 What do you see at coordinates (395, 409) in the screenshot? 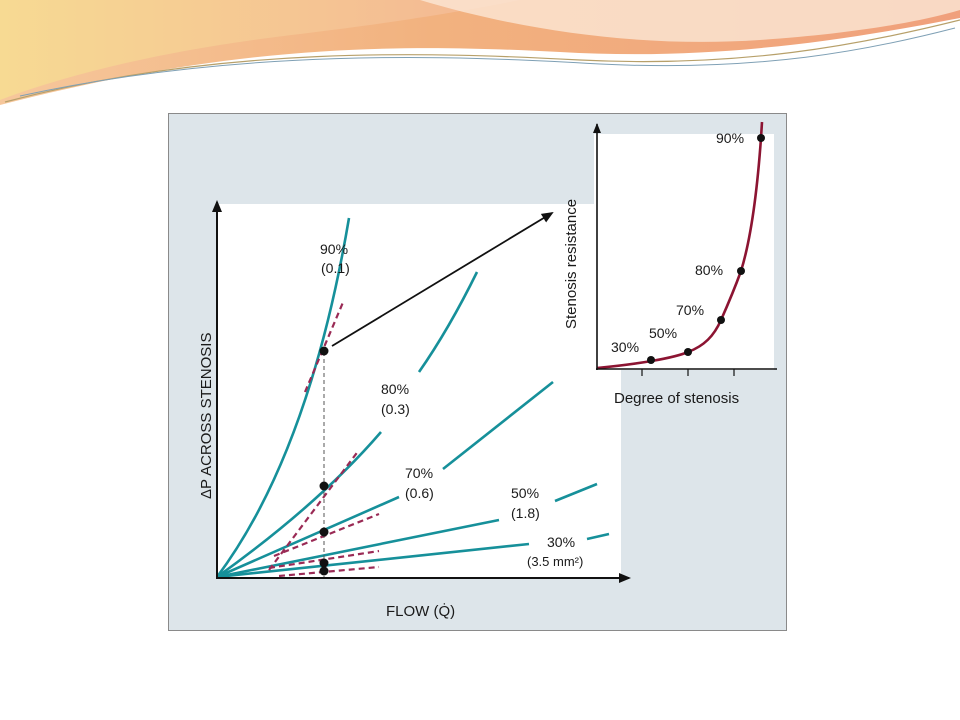
I see `curve-label-80-area: (0.3)` at bounding box center [395, 409].